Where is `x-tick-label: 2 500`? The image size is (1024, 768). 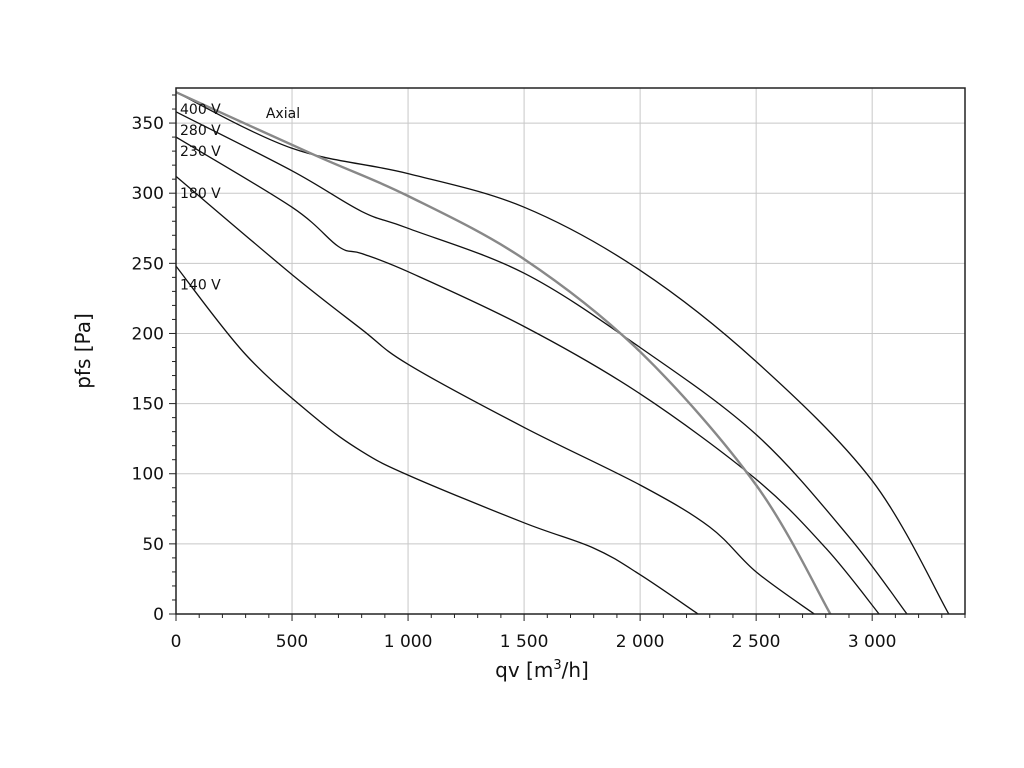 x-tick-label: 2 500 is located at coordinates (756, 642).